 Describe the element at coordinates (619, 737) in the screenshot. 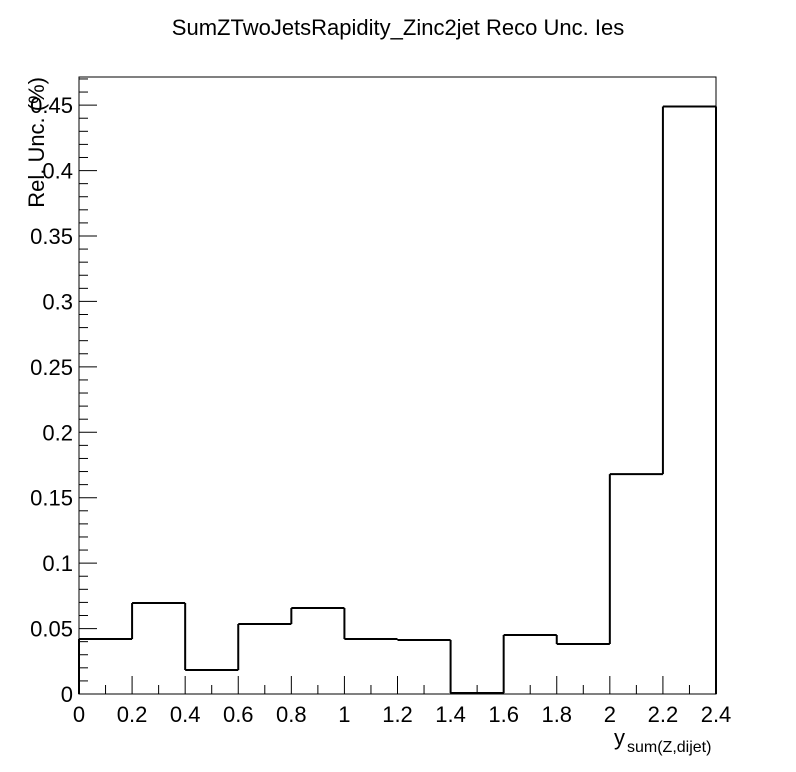

I see `x-axis-label: y` at that location.